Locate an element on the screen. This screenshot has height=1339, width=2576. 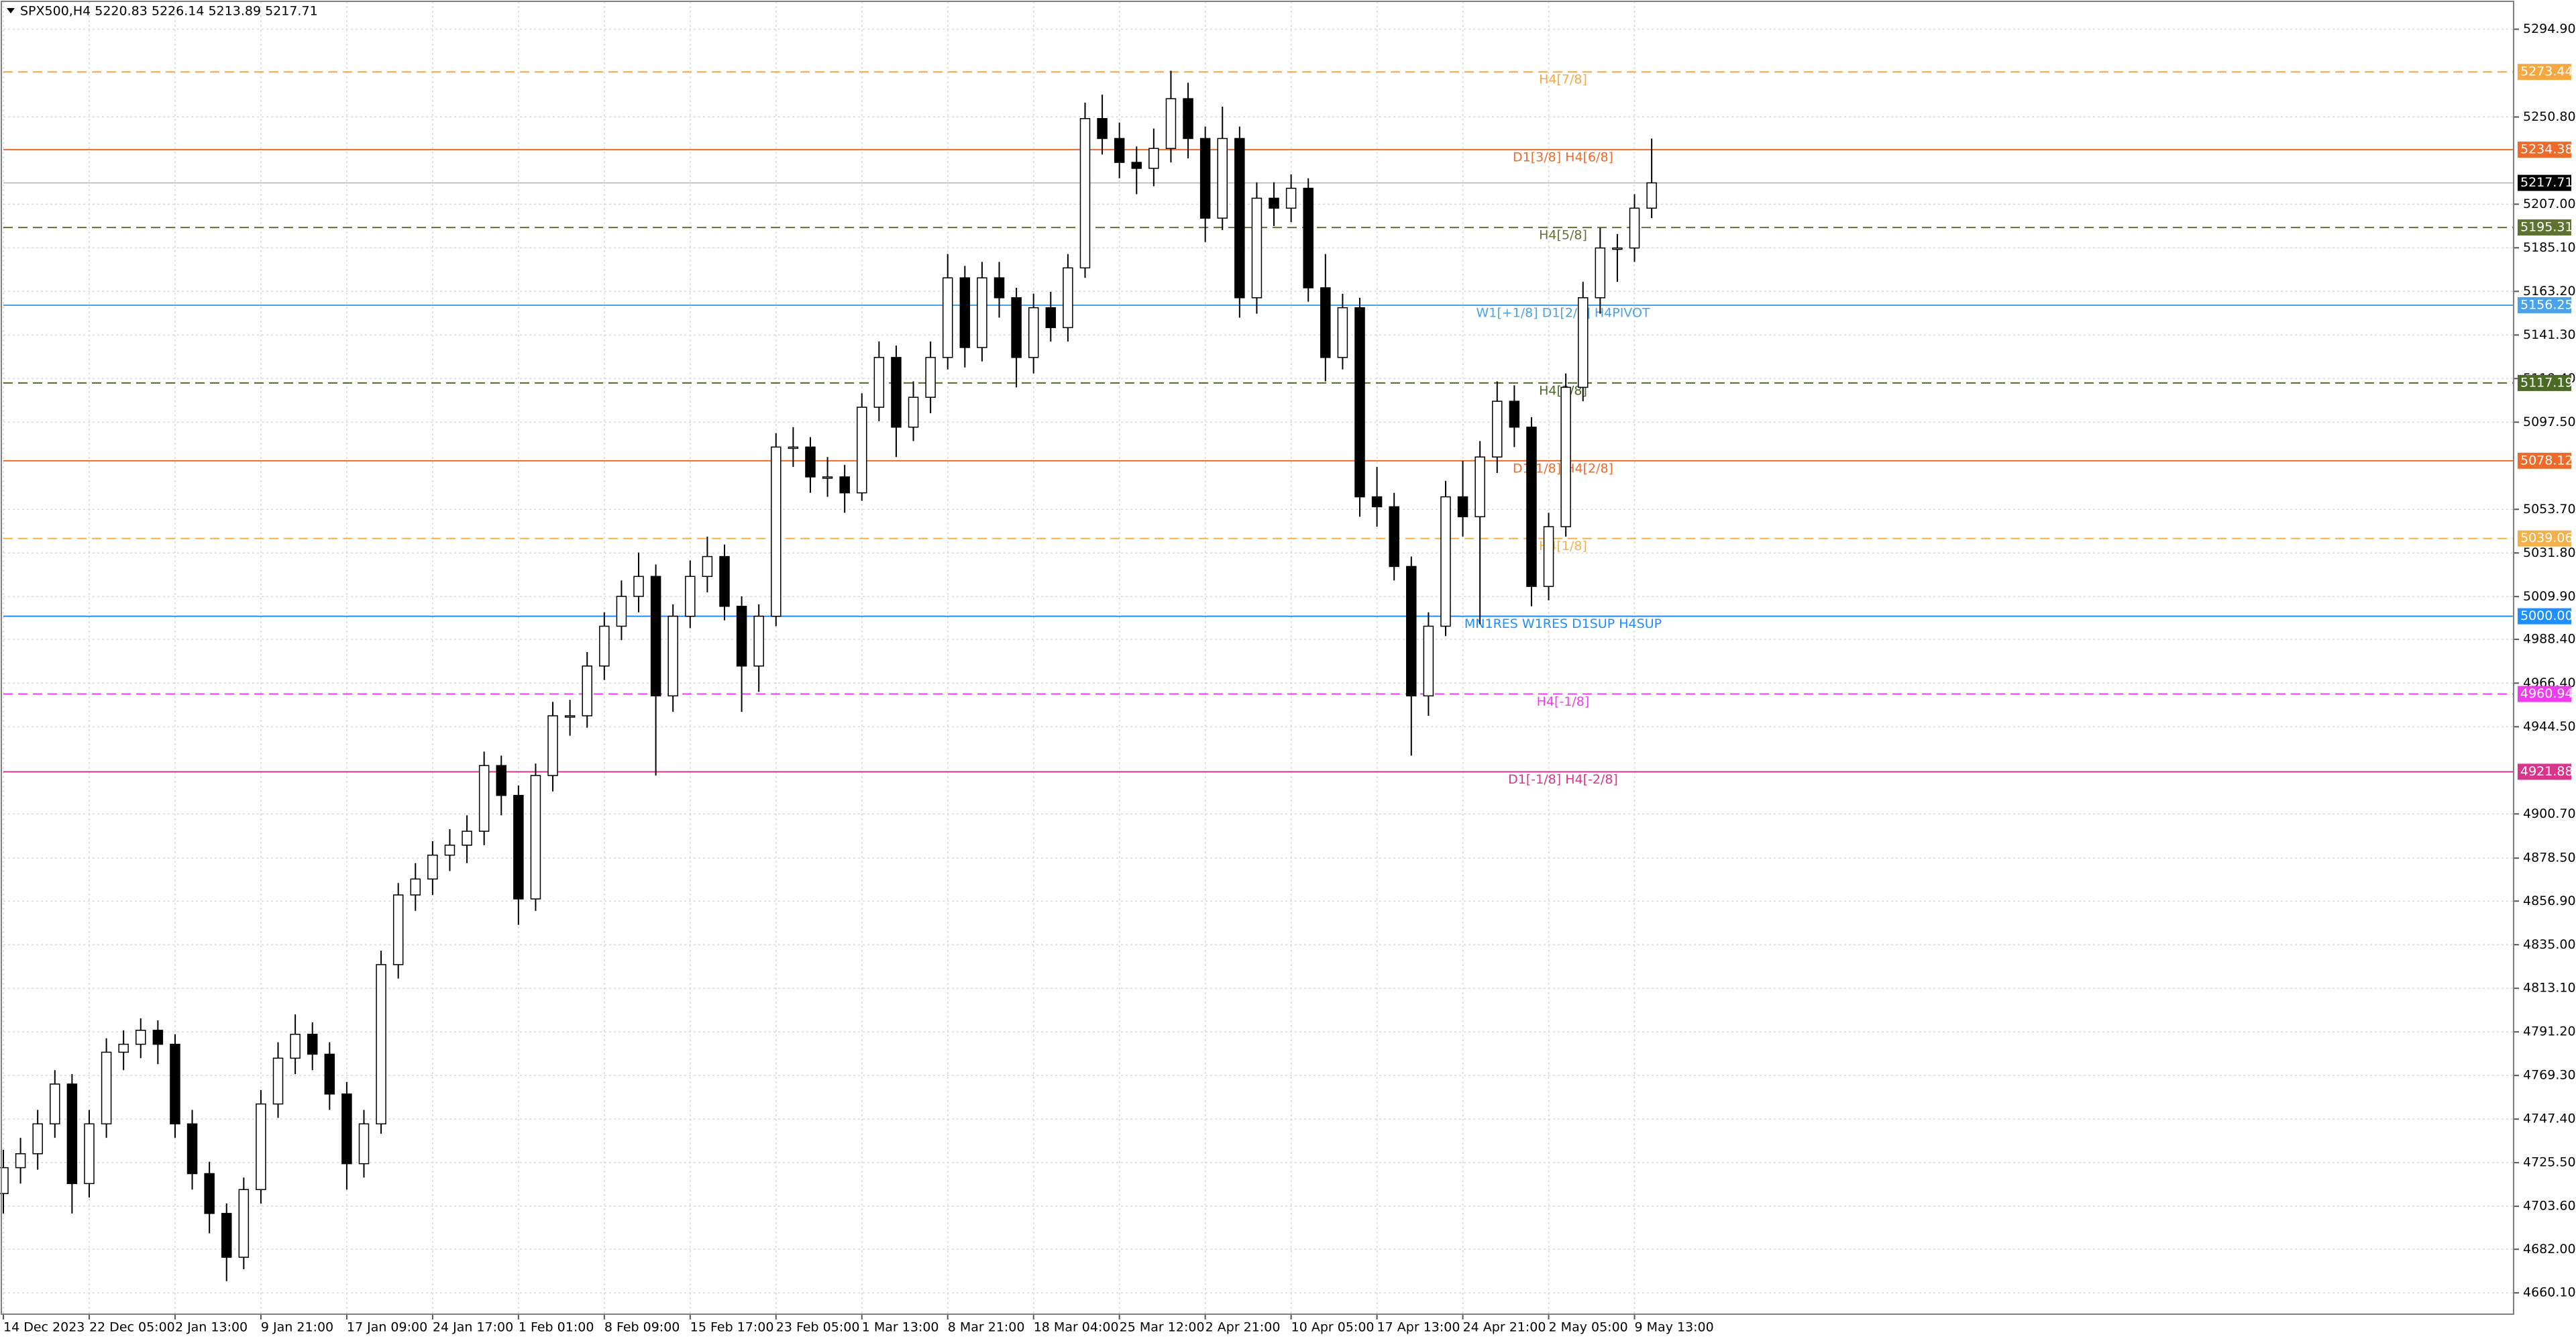
y-tick-label: 4988.40 is located at coordinates (2549, 639).